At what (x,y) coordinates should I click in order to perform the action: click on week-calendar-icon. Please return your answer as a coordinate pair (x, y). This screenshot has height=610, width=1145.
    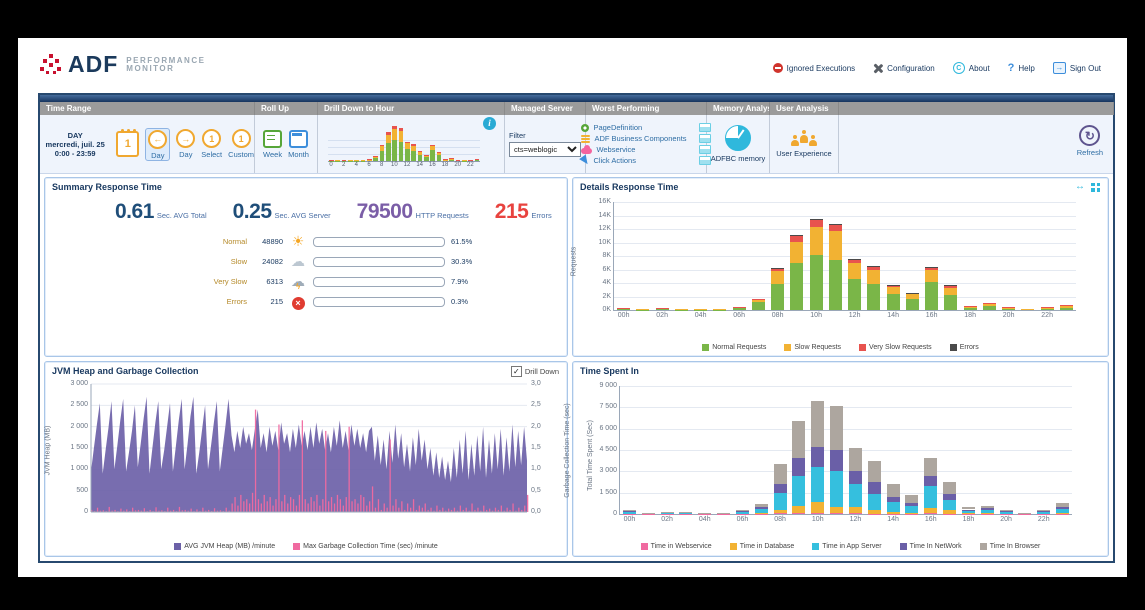
    Looking at the image, I should click on (273, 138).